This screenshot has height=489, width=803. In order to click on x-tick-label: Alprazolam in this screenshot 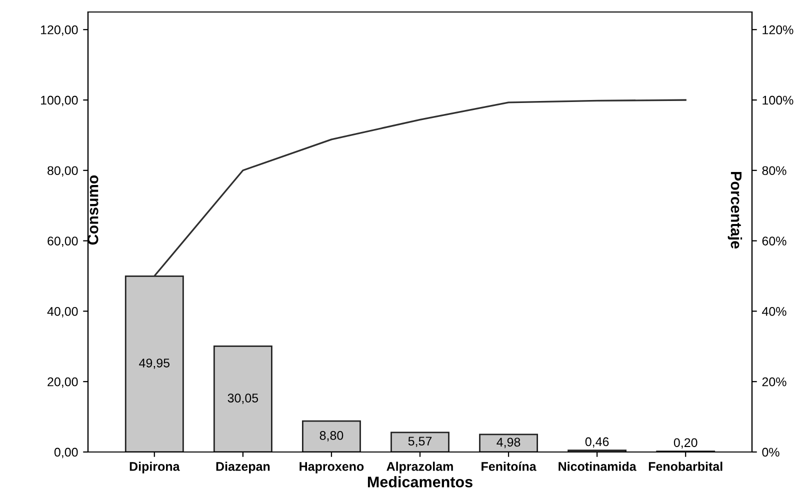, I will do `click(419, 468)`.